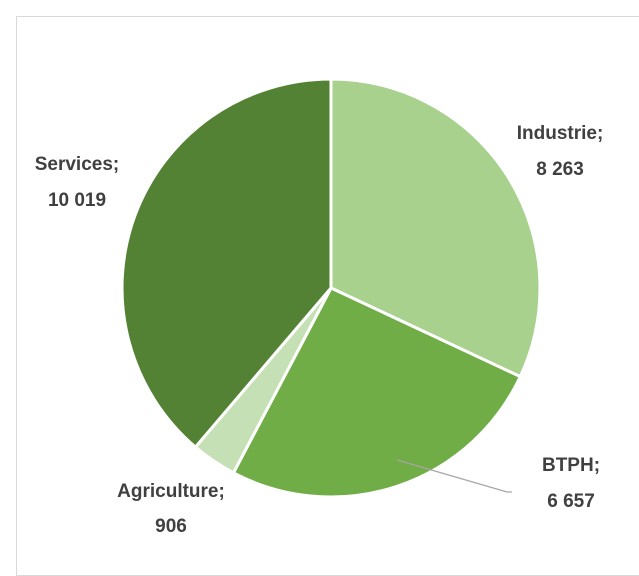 This screenshot has width=639, height=576. What do you see at coordinates (171, 491) in the screenshot?
I see `data-label-name-agriculture: Agriculture;` at bounding box center [171, 491].